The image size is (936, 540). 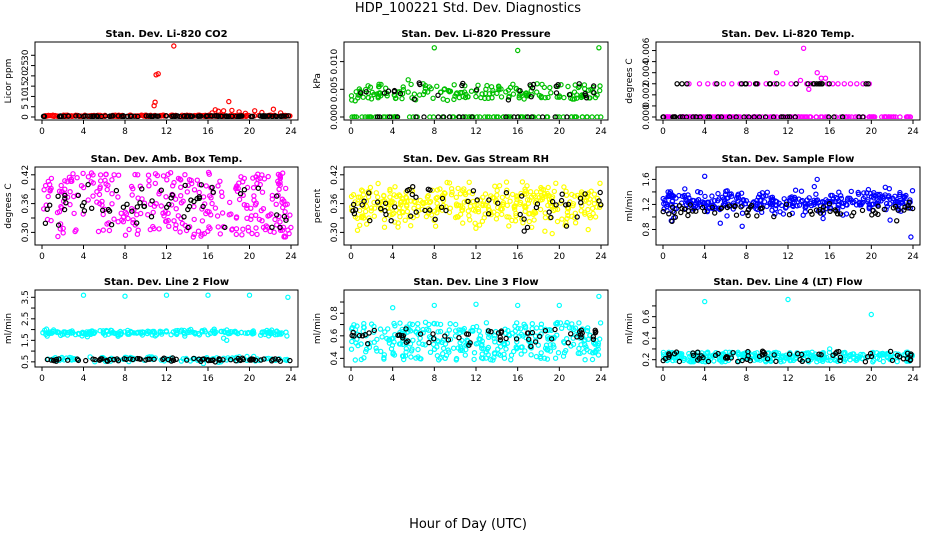 What do you see at coordinates (166, 132) in the screenshot?
I see `x-tick-label: 12` at bounding box center [166, 132].